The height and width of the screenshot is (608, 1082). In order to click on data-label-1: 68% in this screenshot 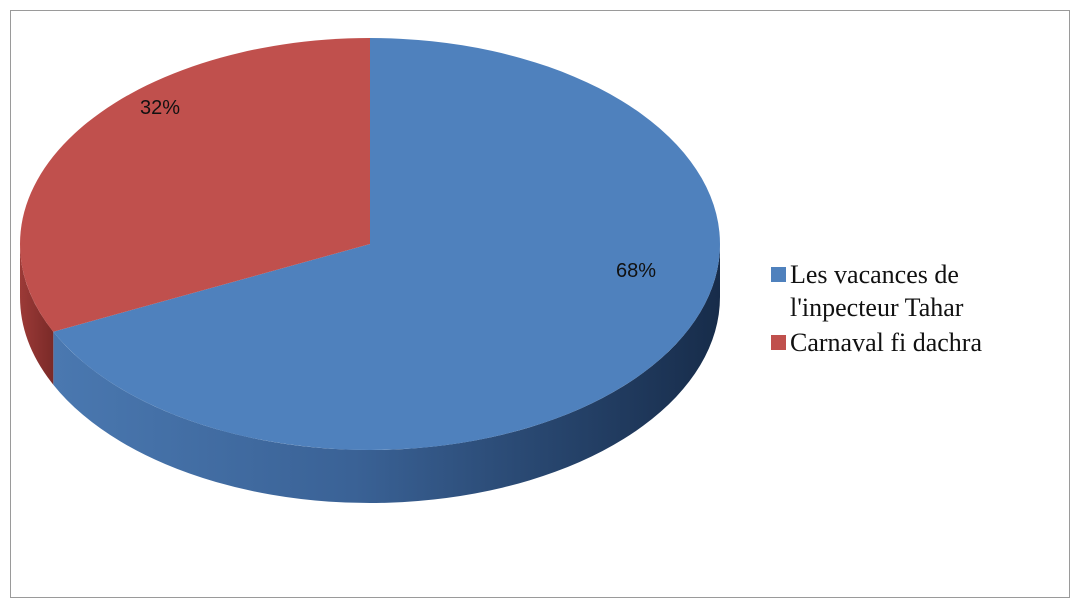, I will do `click(636, 271)`.